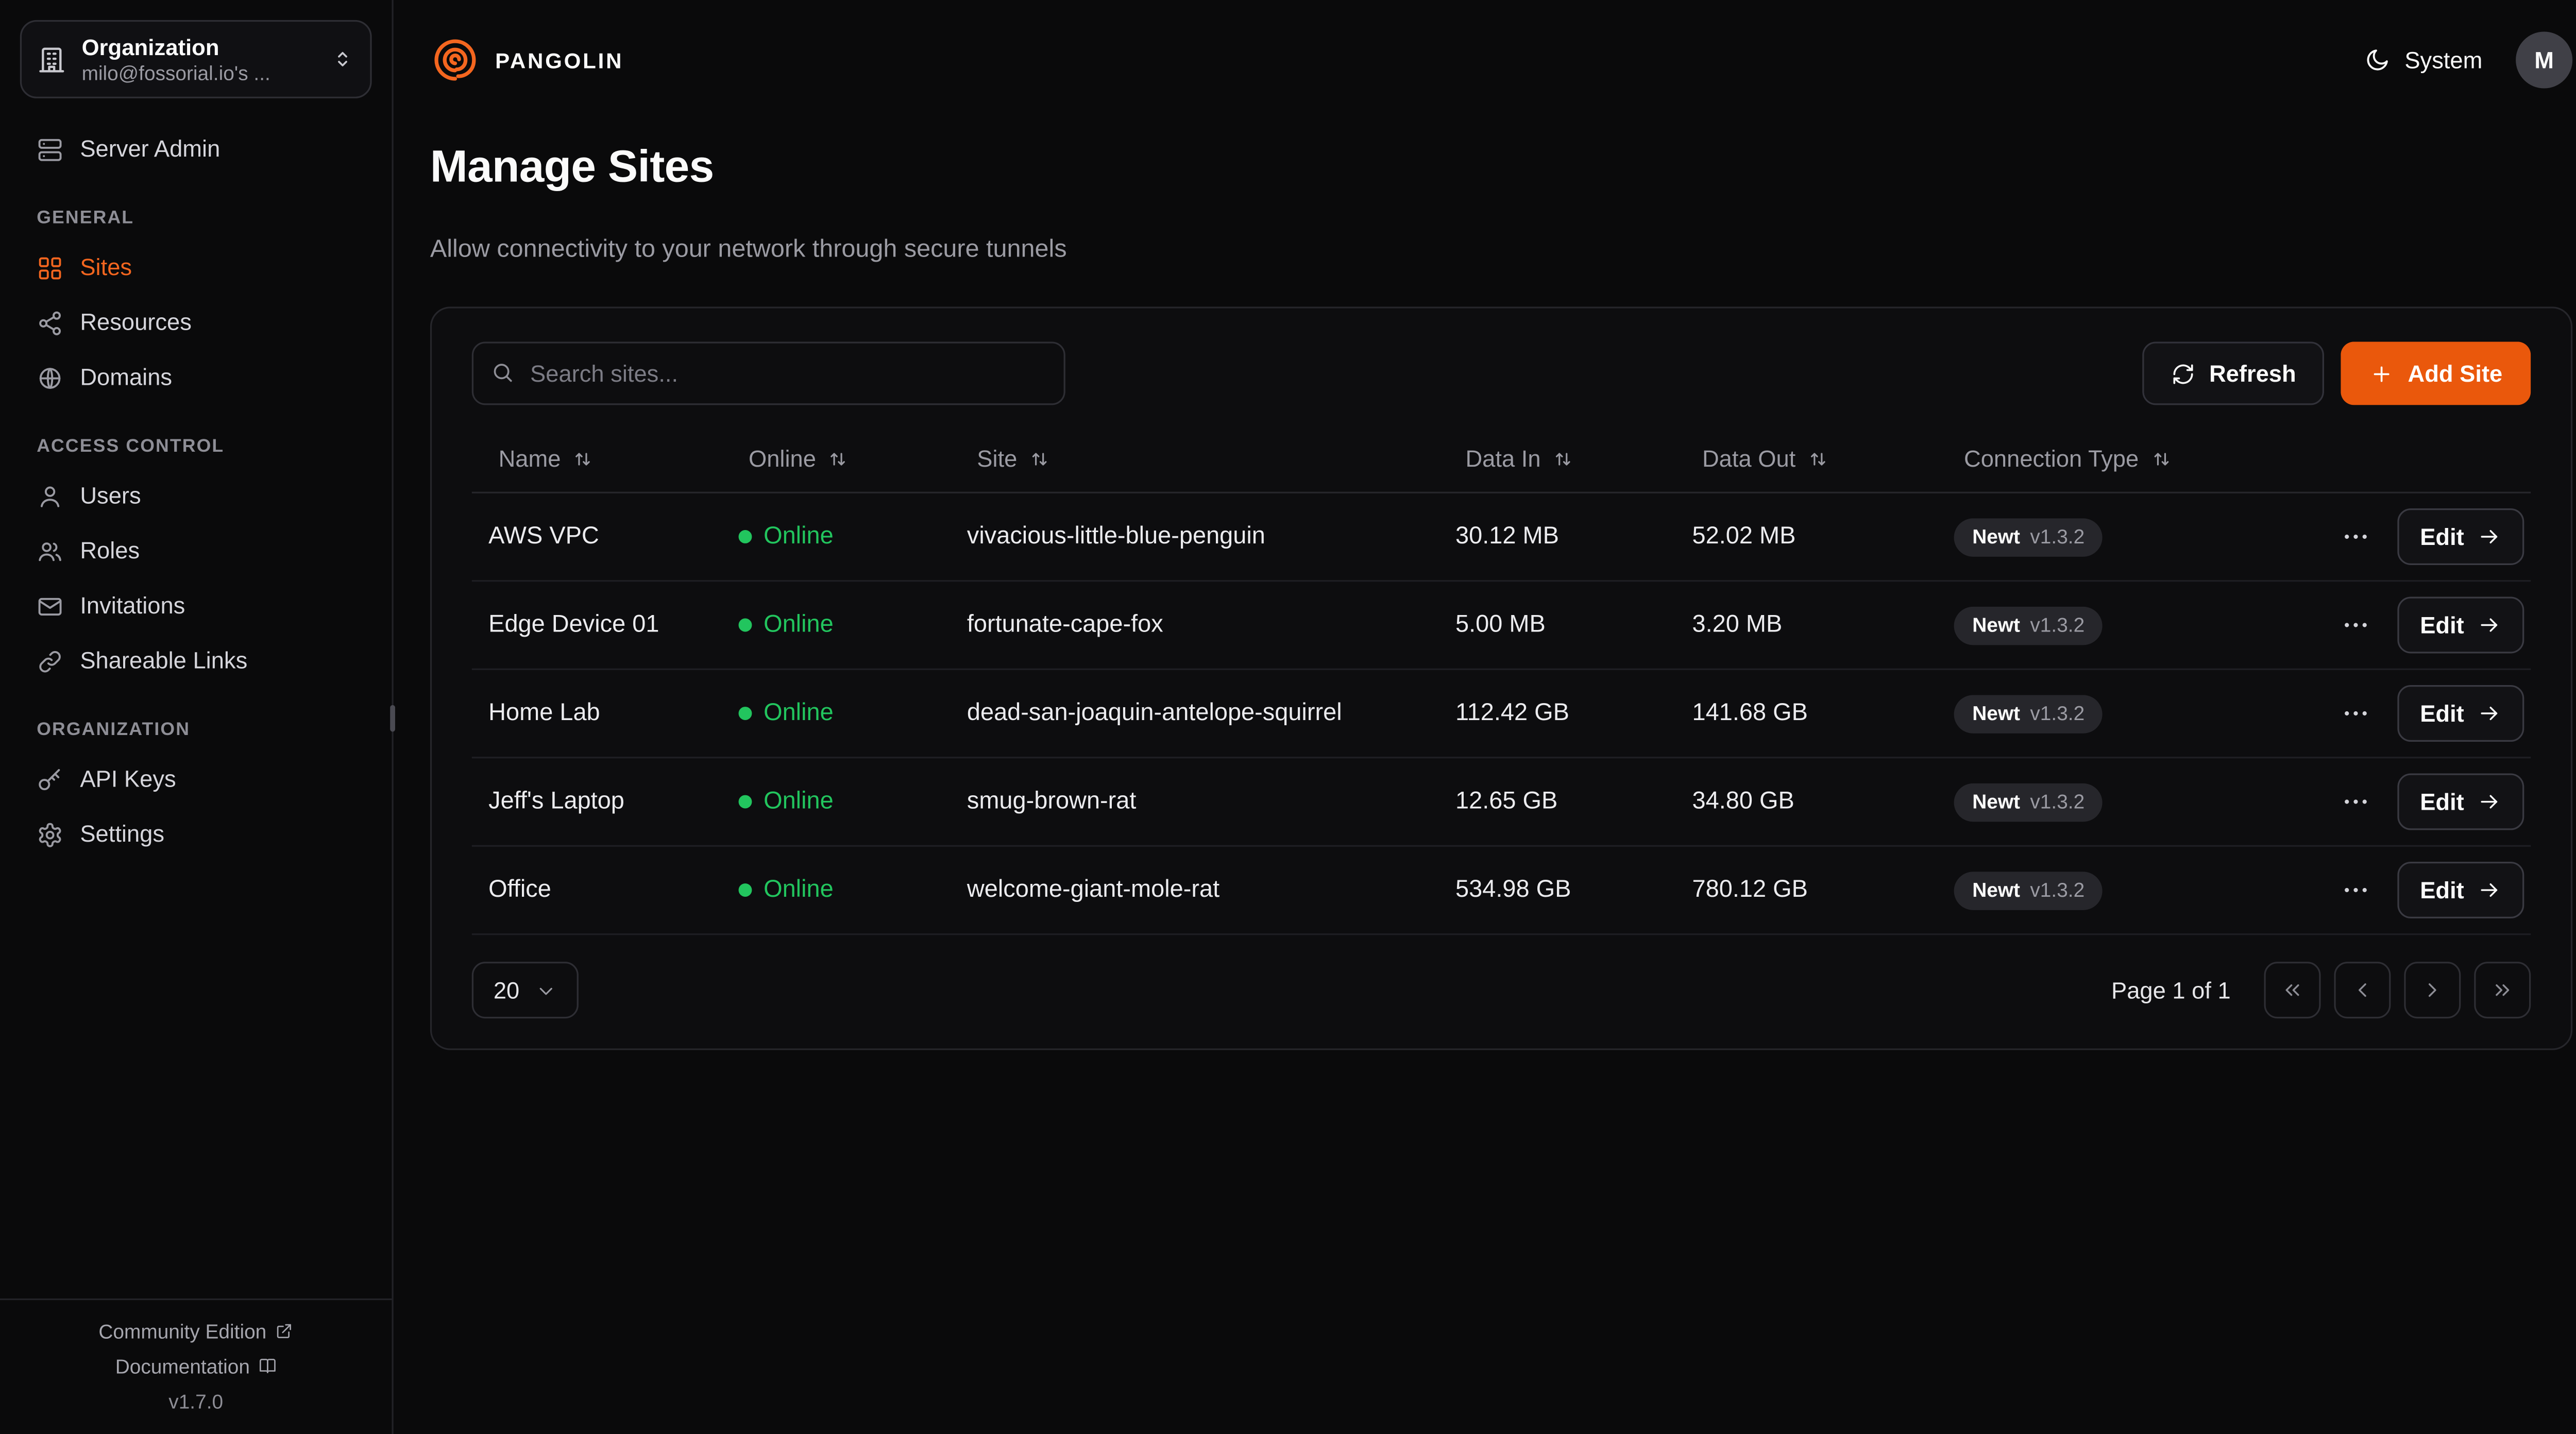  Describe the element at coordinates (768, 373) in the screenshot. I see `search-input` at that location.